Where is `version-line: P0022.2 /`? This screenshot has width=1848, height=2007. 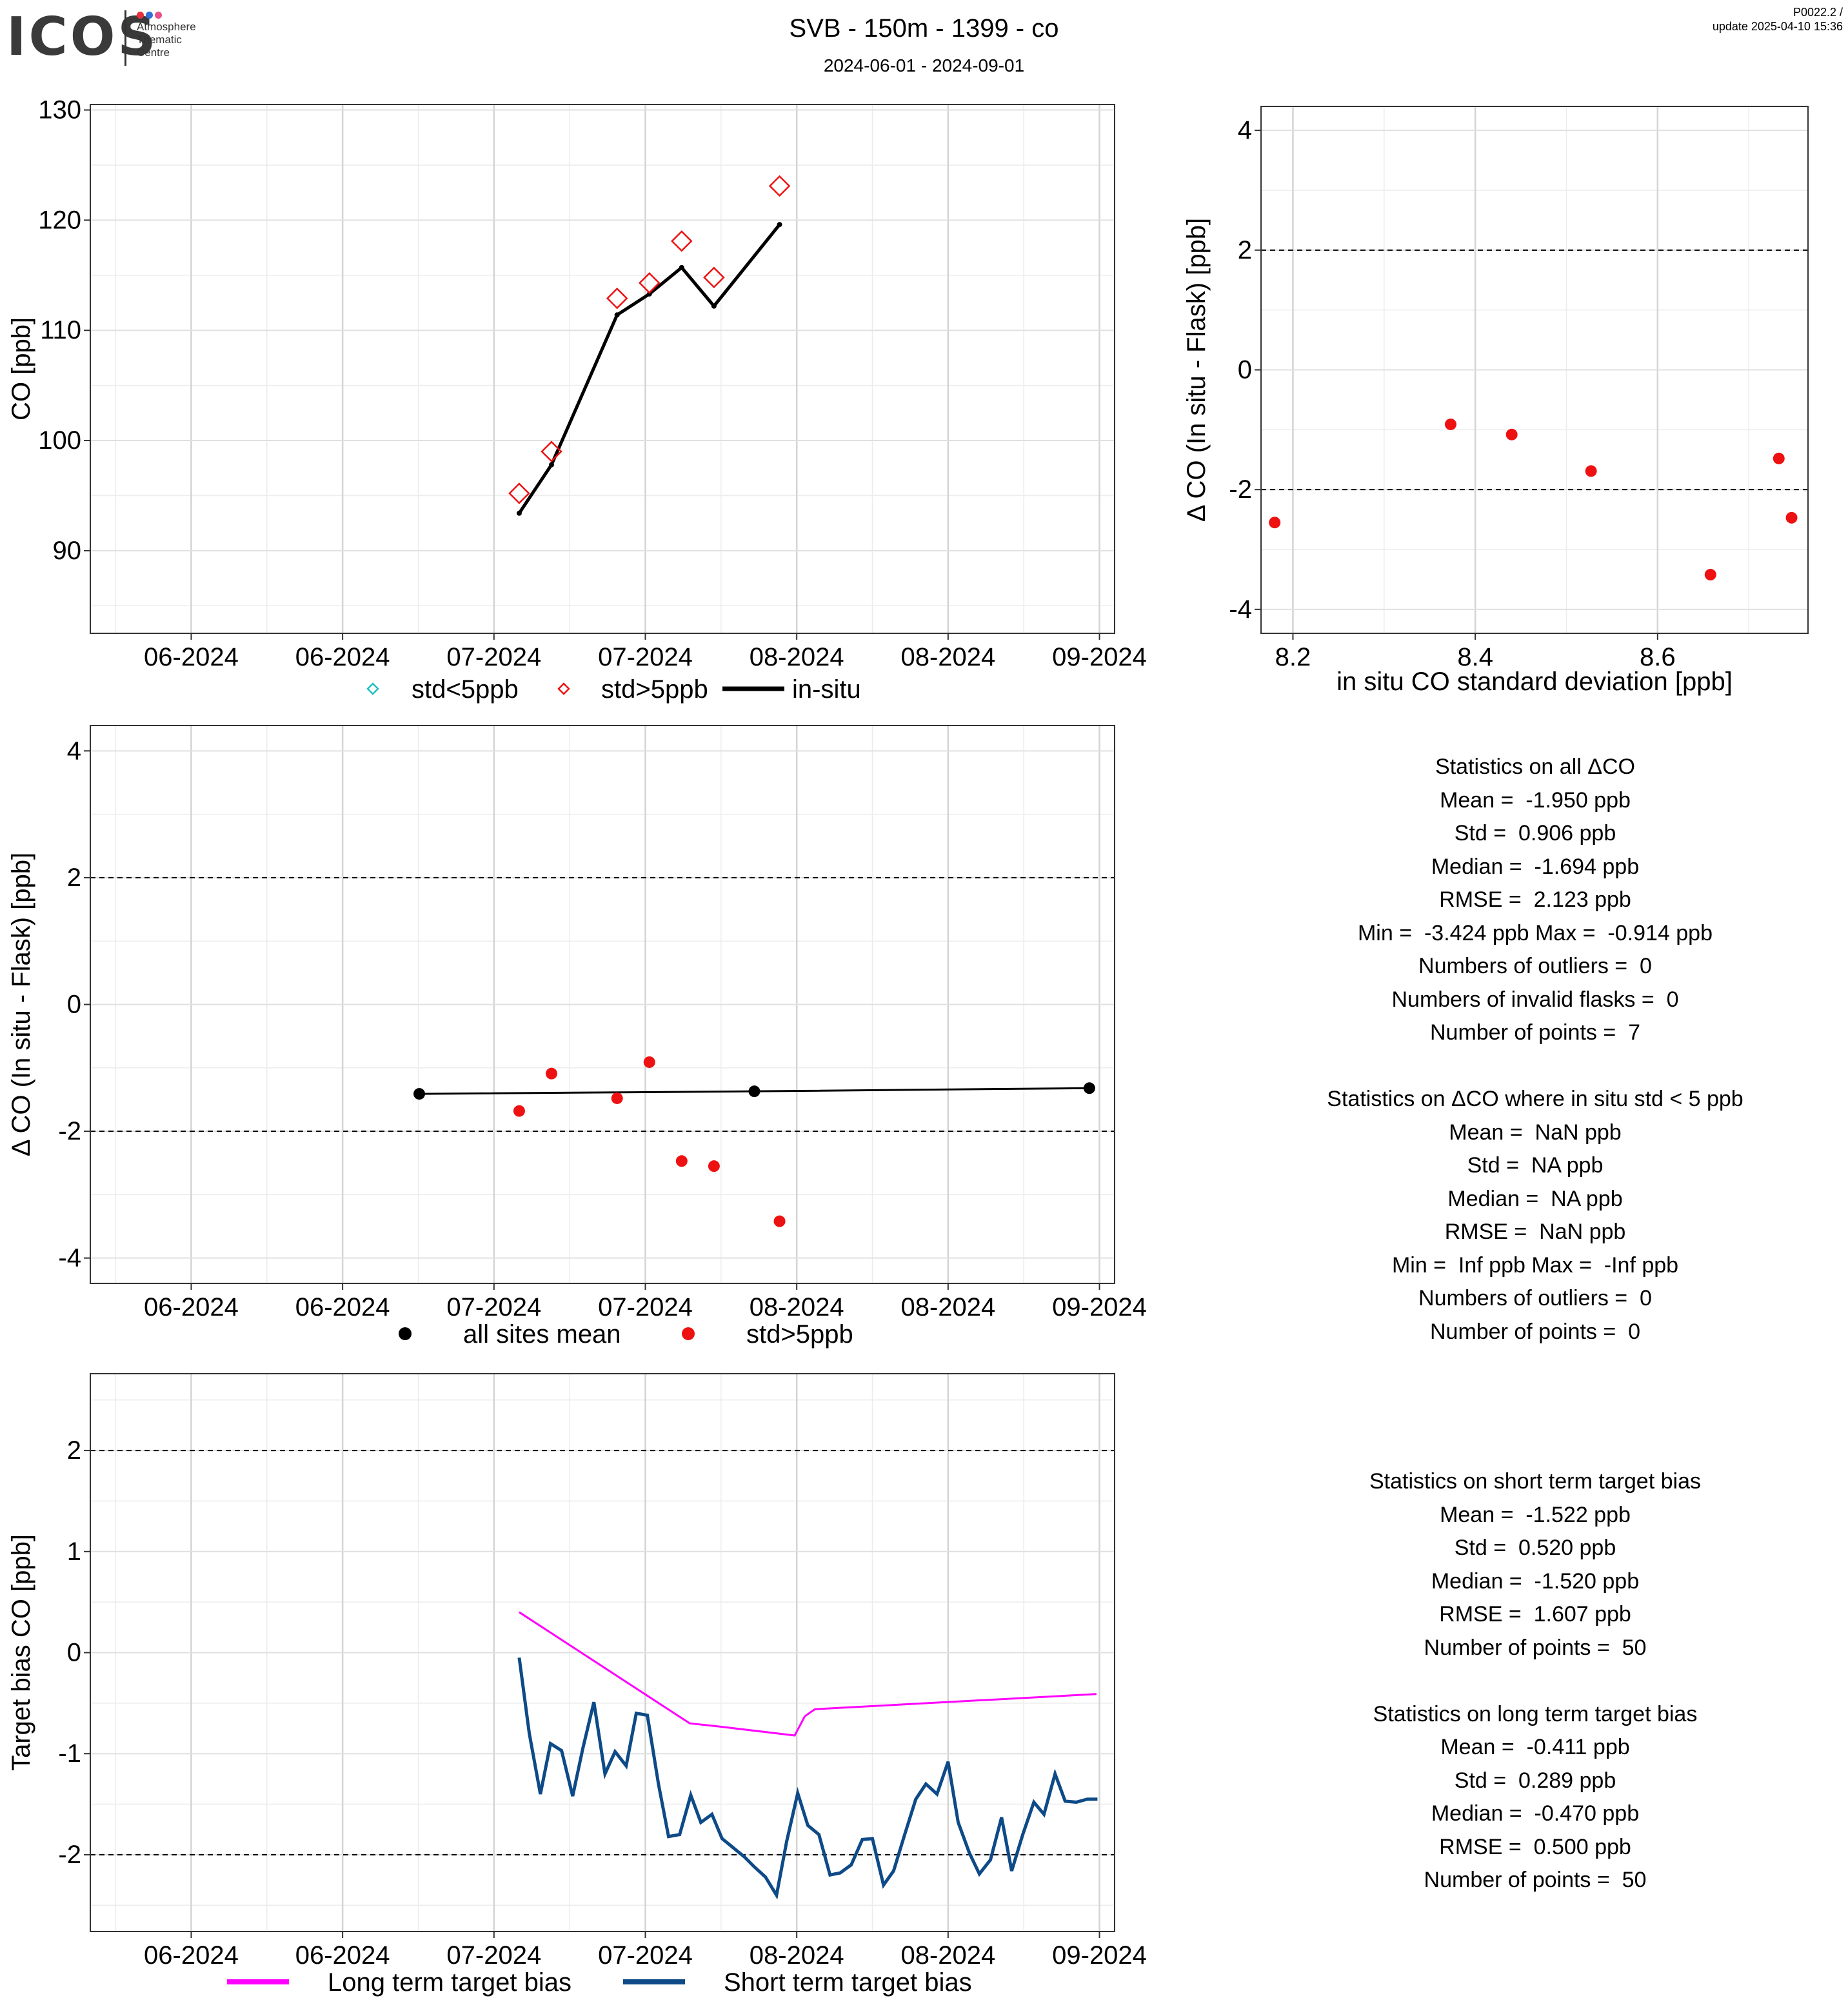 version-line: P0022.2 / is located at coordinates (1818, 12).